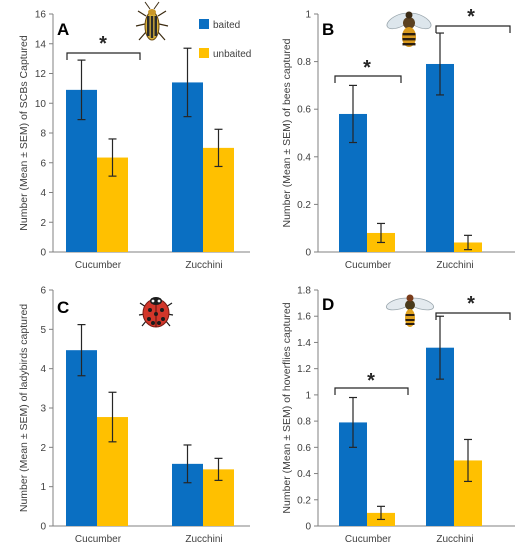 The height and width of the screenshot is (555, 529). I want to click on panel-letter: C, so click(63, 307).